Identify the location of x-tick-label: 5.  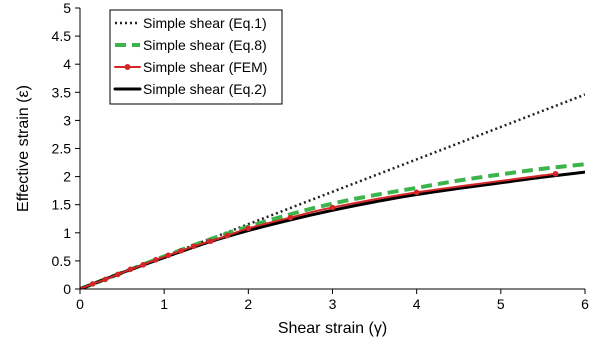
(501, 304).